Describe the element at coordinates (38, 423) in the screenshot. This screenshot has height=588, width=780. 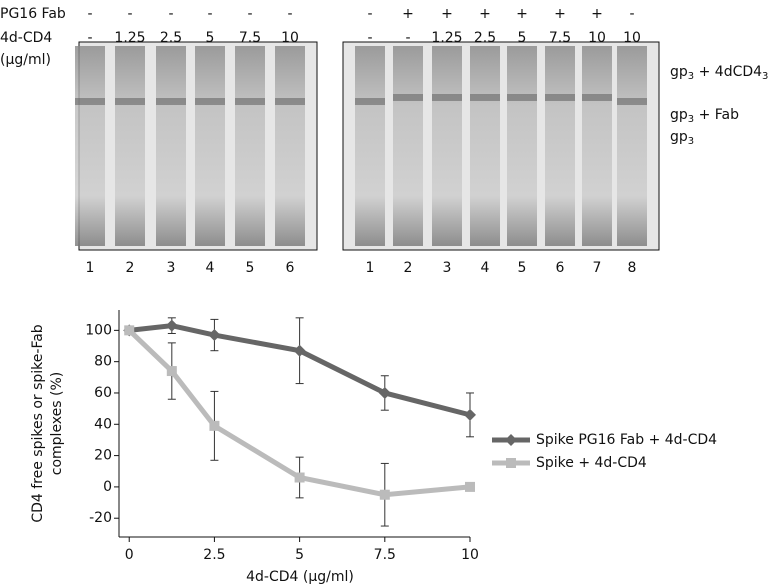
I see `y-axis-title: CD4 free spikes or spike-Fab` at that location.